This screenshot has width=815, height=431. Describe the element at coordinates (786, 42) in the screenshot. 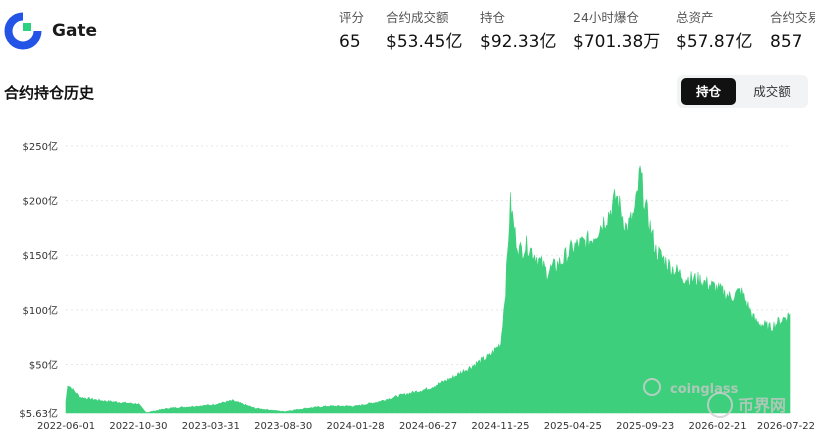

I see `stat-value: 857` at that location.